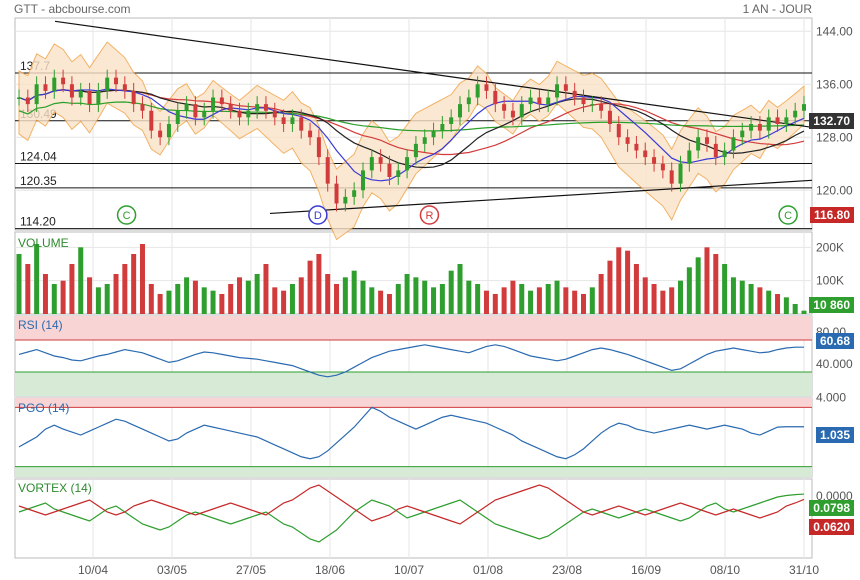 The image size is (860, 580). What do you see at coordinates (646, 570) in the screenshot?
I see `x-tick-label: 16/09` at bounding box center [646, 570].